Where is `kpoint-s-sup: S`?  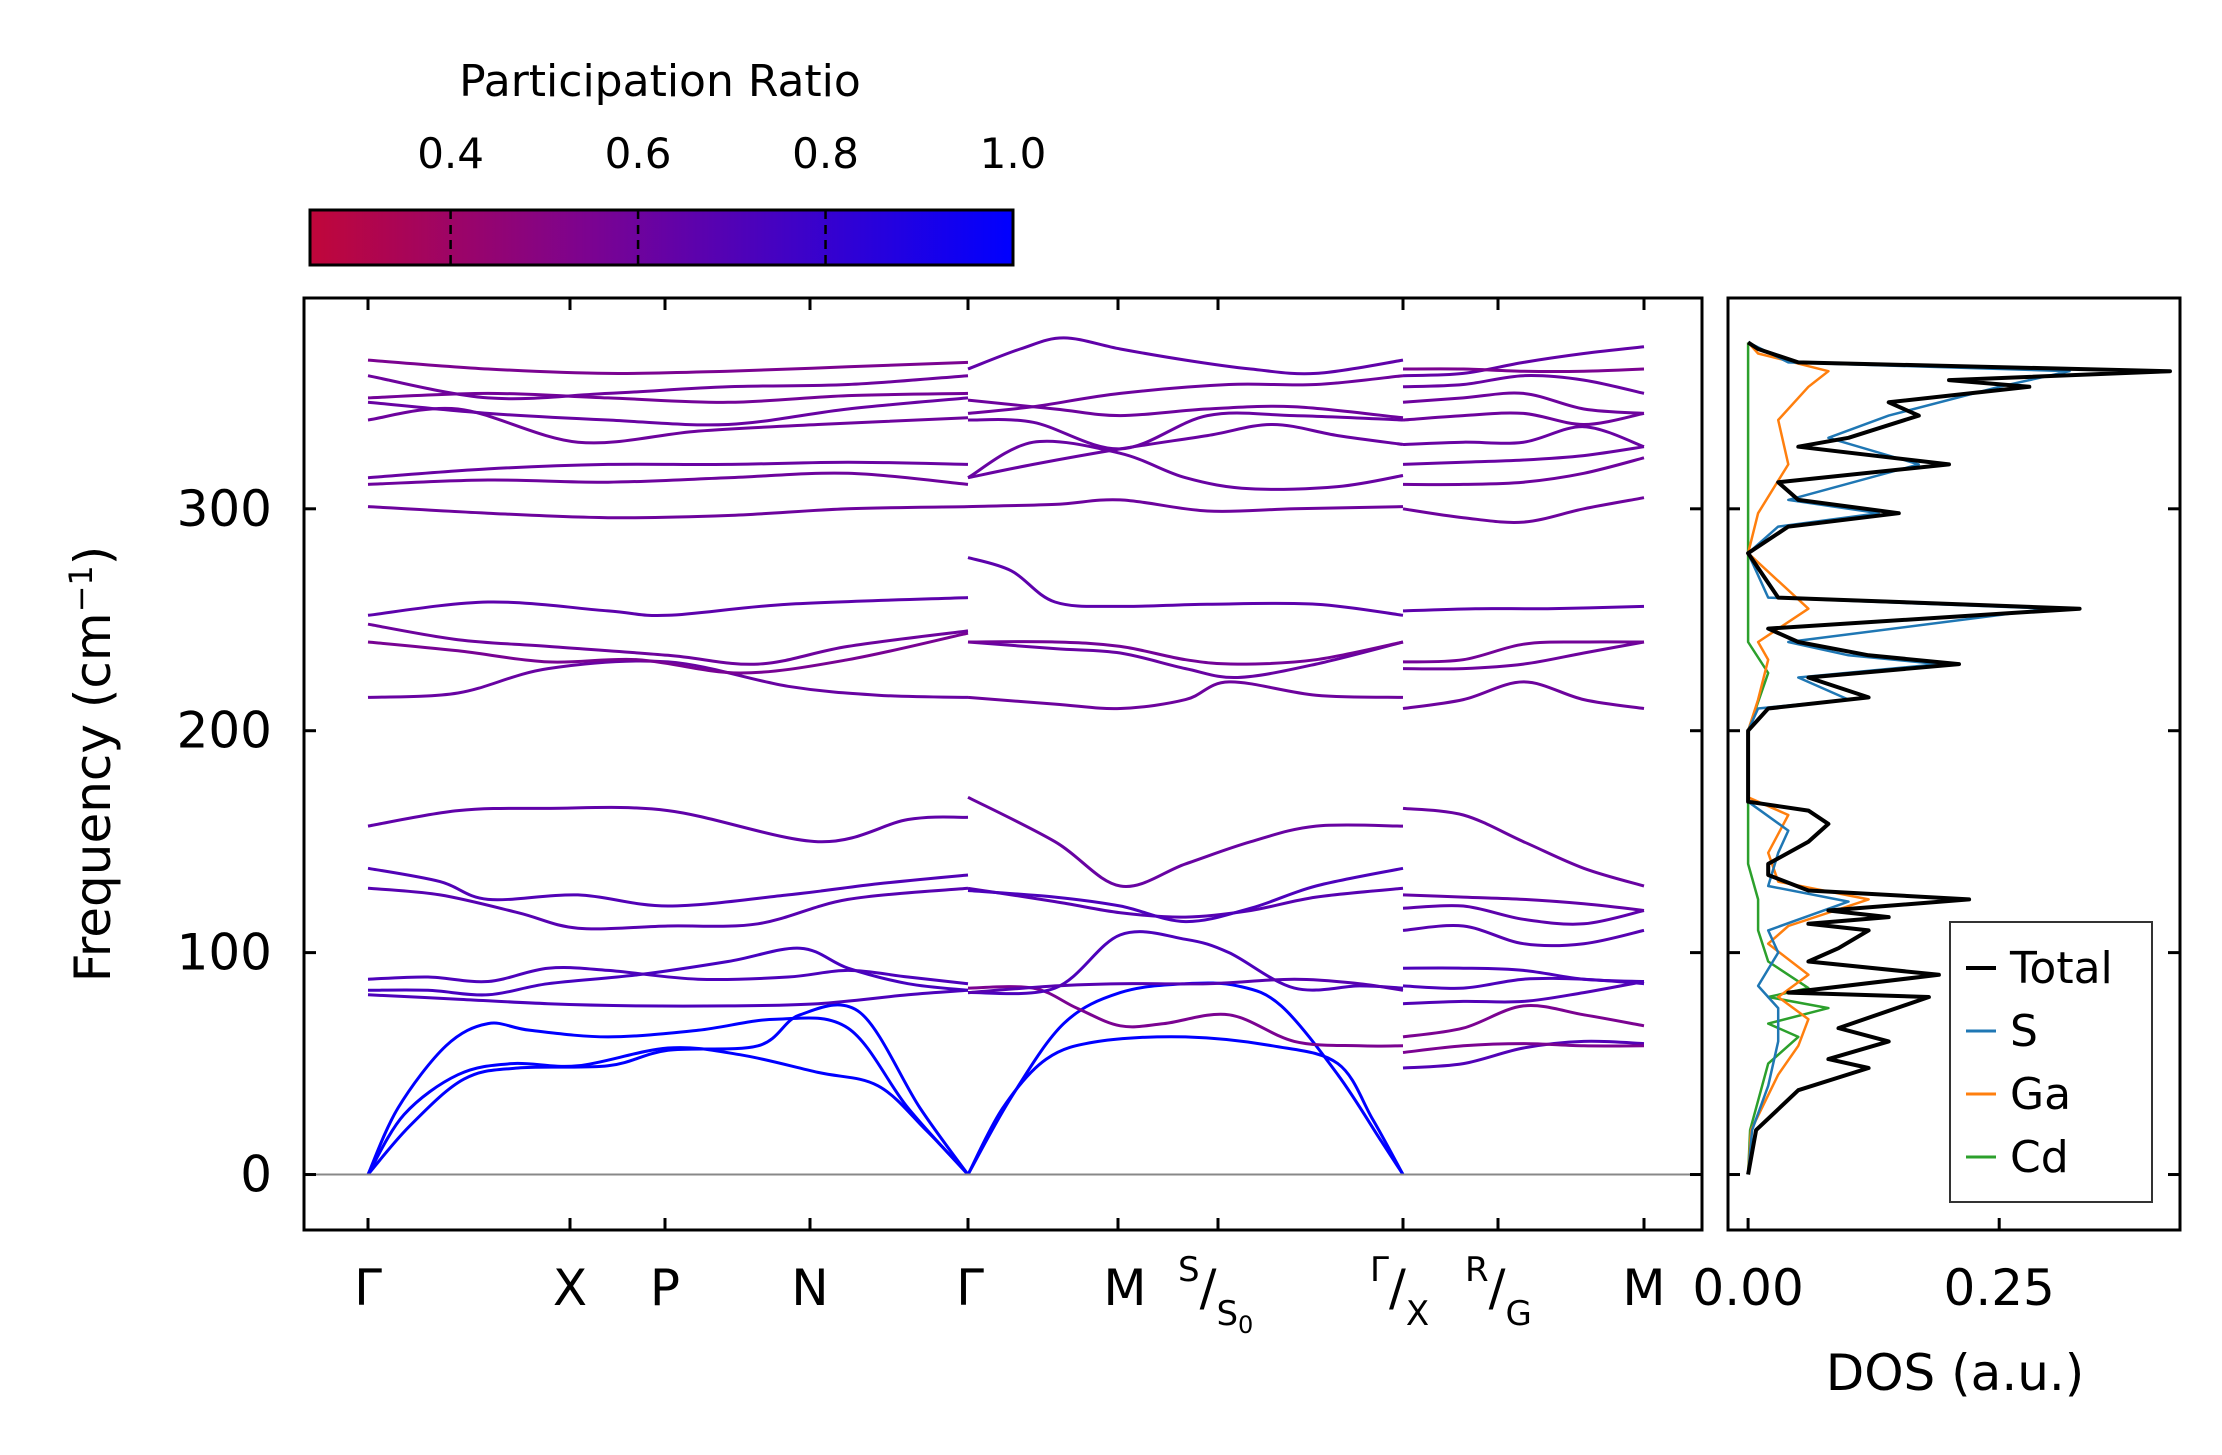
kpoint-s-sup: S is located at coordinates (1189, 1270).